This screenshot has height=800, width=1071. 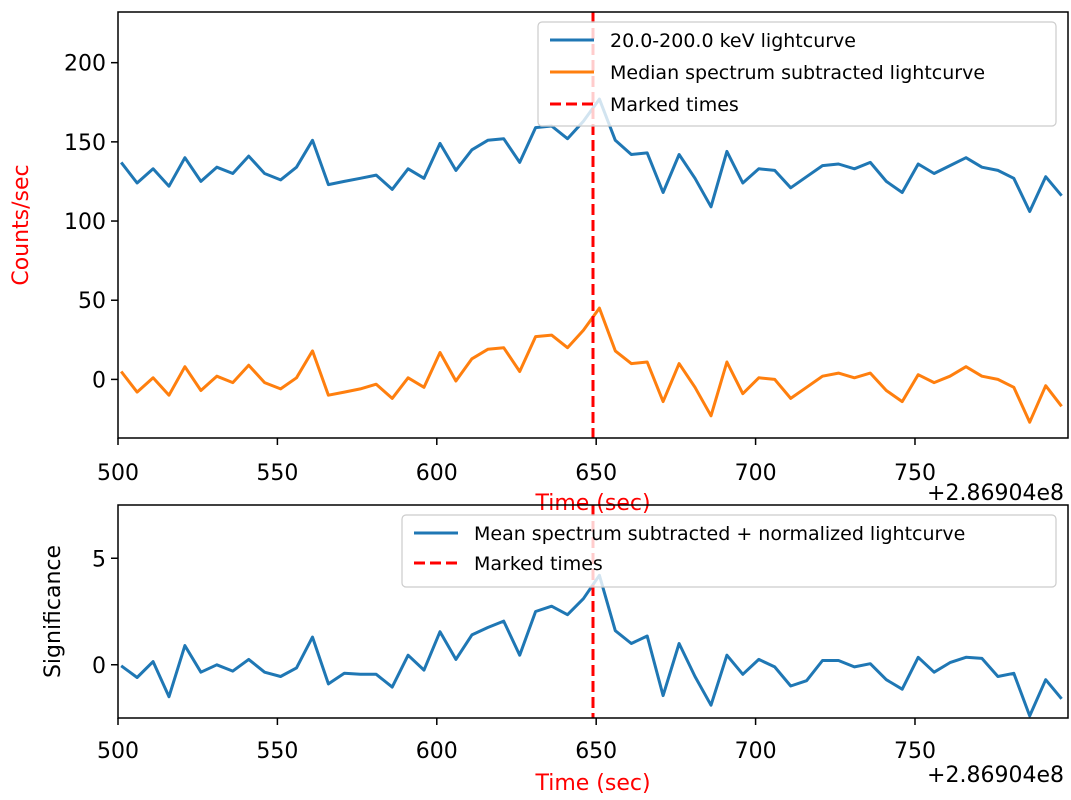 I want to click on y-tick-label: 200, so click(x=85, y=64).